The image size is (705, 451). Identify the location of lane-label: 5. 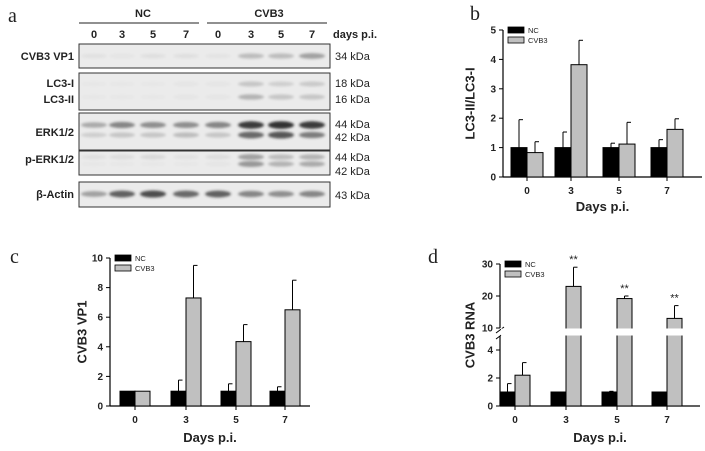
(153, 35).